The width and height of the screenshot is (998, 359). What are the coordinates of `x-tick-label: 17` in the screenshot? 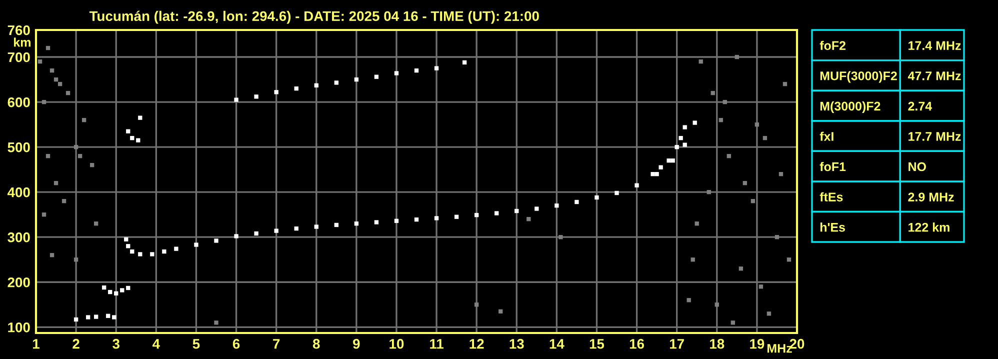 It's located at (677, 344).